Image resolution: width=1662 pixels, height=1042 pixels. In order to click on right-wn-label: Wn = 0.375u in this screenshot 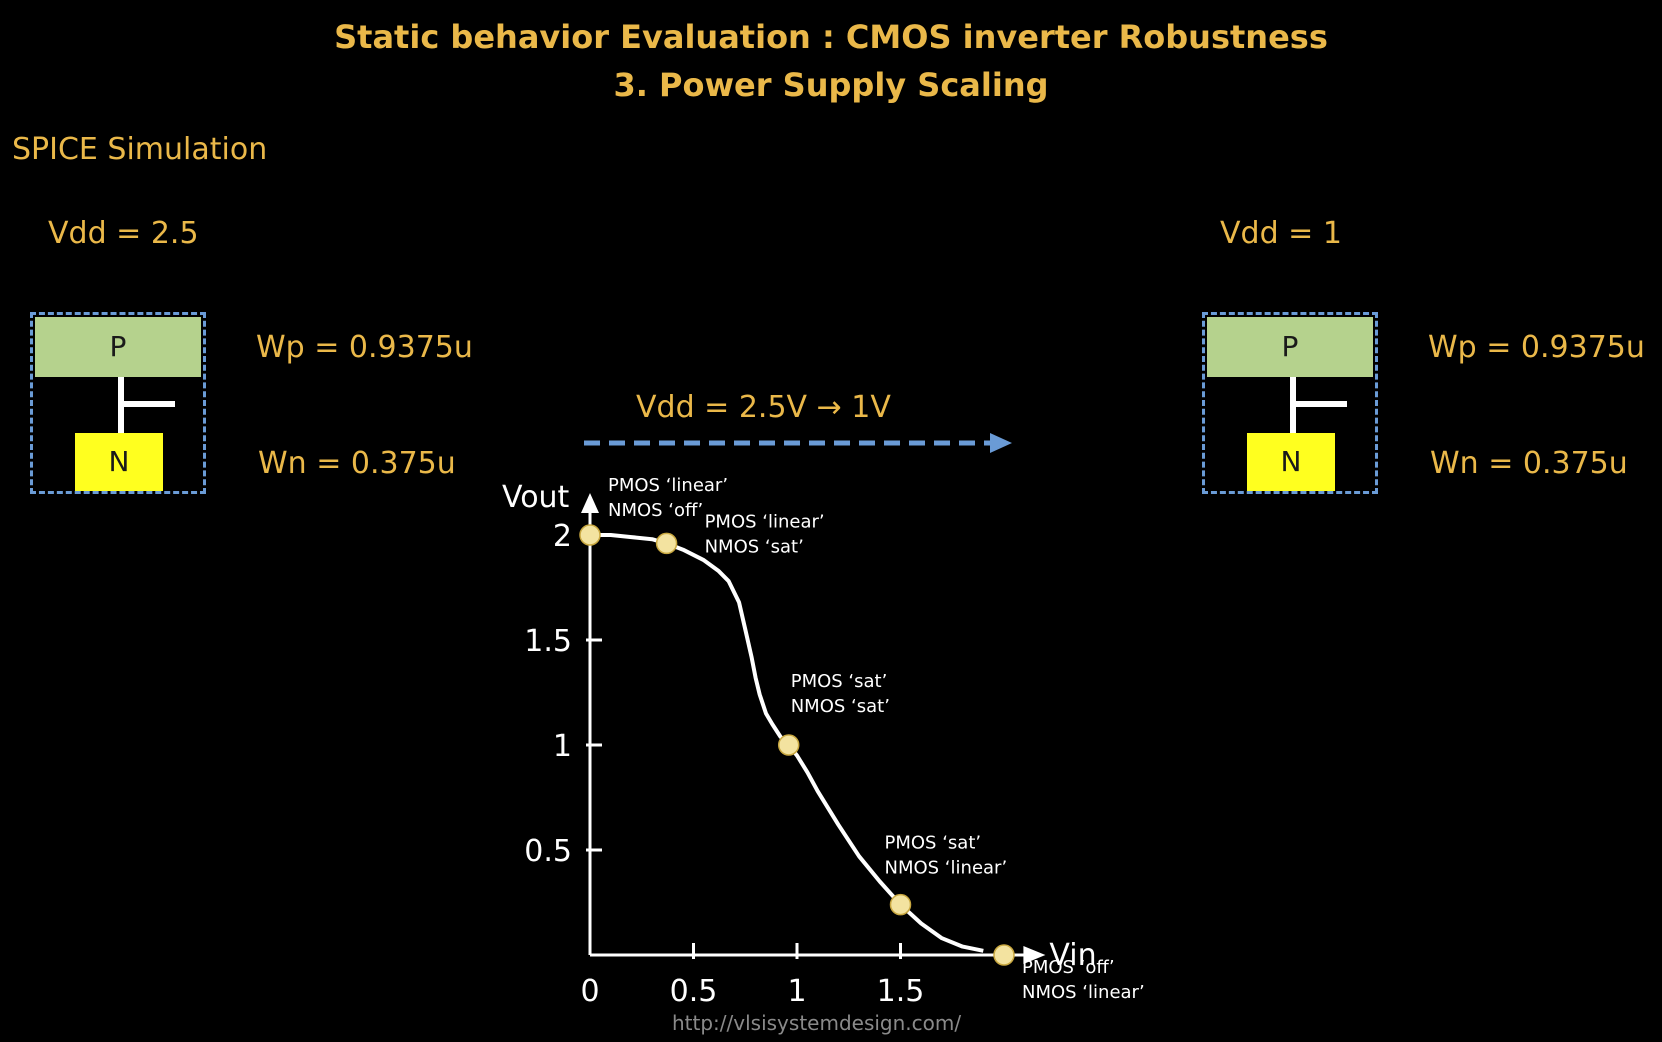, I will do `click(1529, 463)`.